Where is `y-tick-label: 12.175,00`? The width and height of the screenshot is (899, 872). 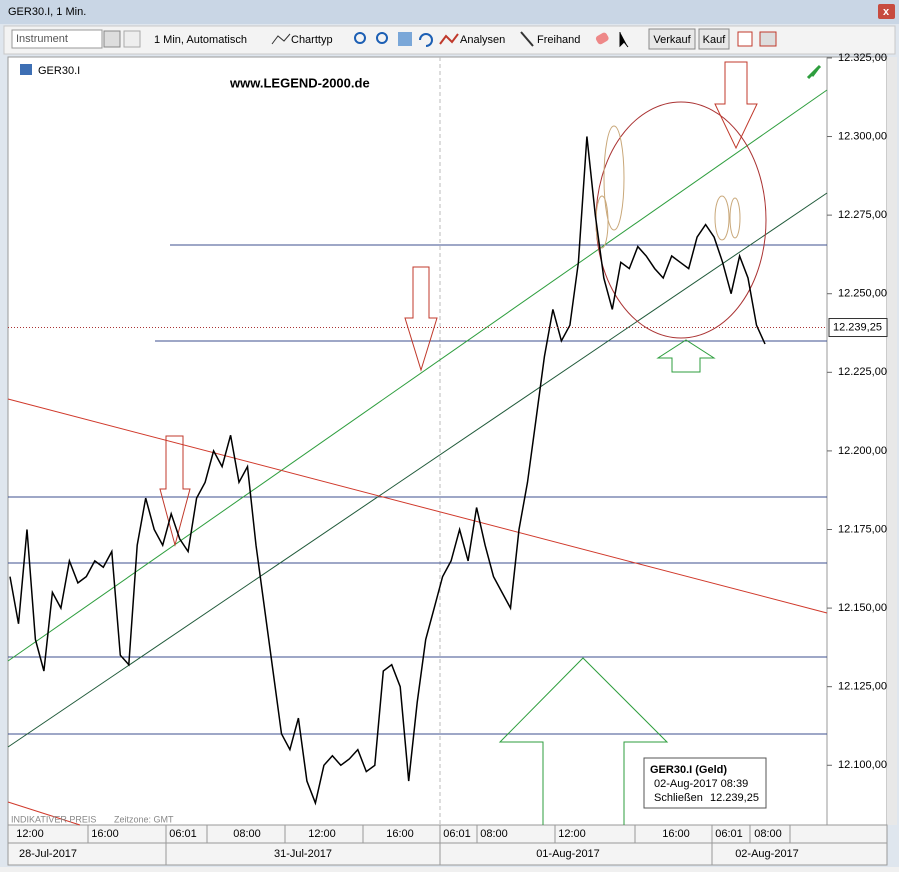
y-tick-label: 12.175,00 is located at coordinates (862, 529).